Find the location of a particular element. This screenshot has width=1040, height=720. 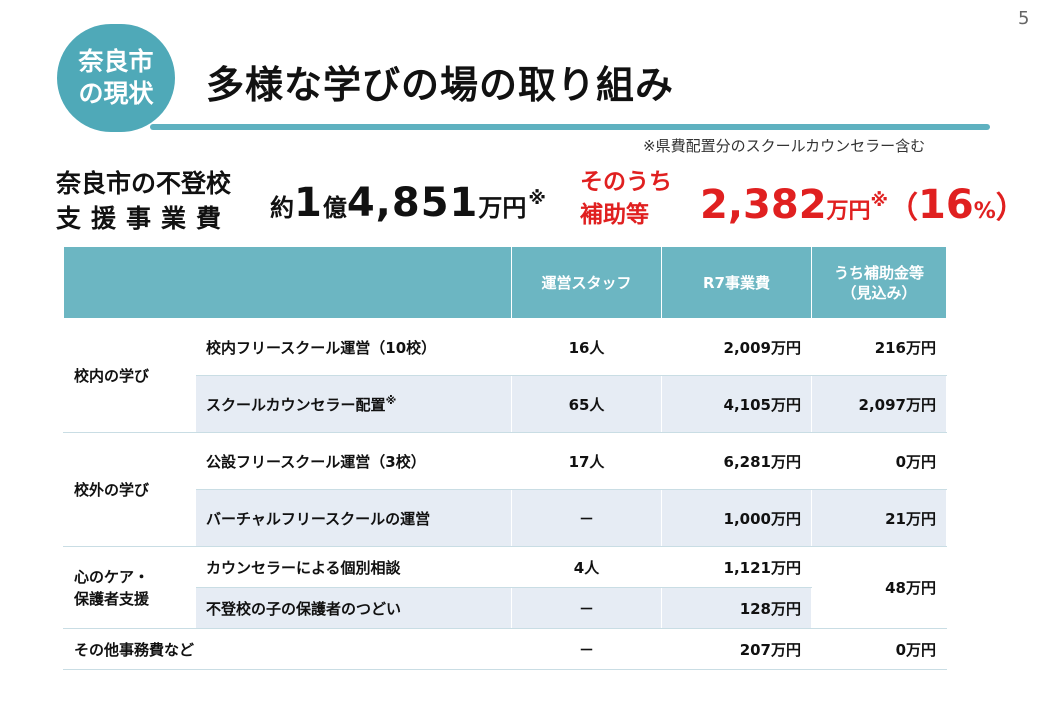

staff-cell: 65人 is located at coordinates (586, 404).